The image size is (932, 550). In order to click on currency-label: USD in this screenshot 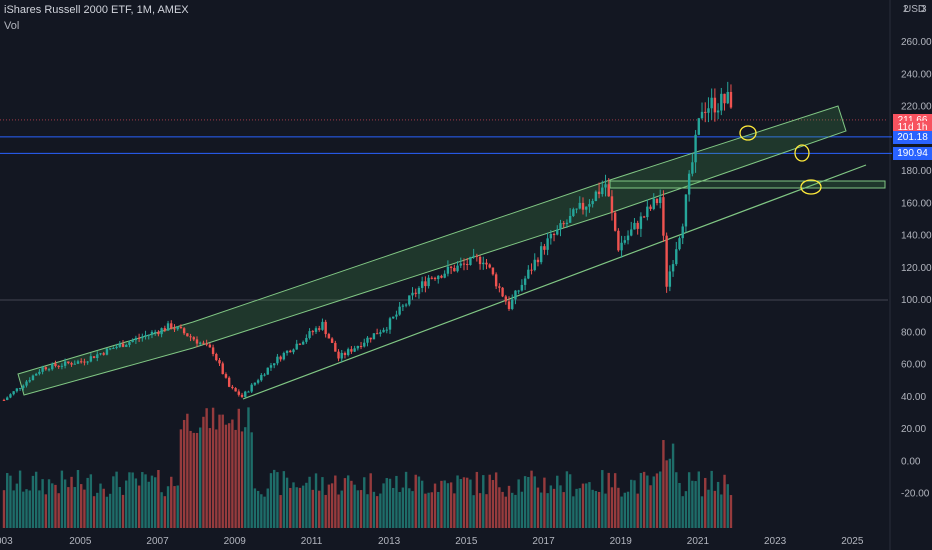, I will do `click(915, 9)`.